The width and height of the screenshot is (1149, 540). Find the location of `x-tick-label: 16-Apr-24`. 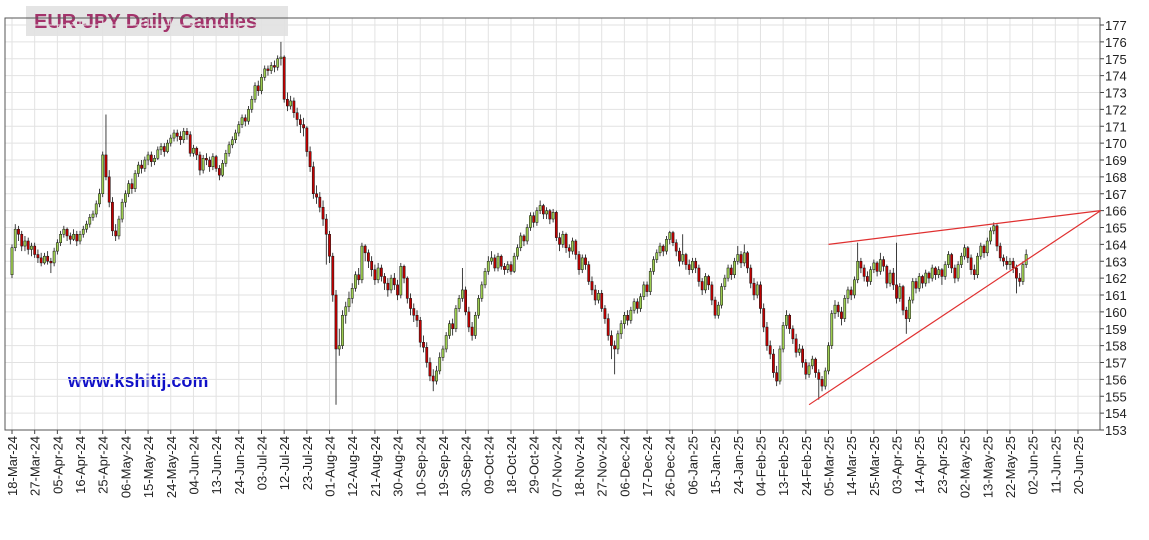

x-tick-label: 16-Apr-24 is located at coordinates (80, 465).